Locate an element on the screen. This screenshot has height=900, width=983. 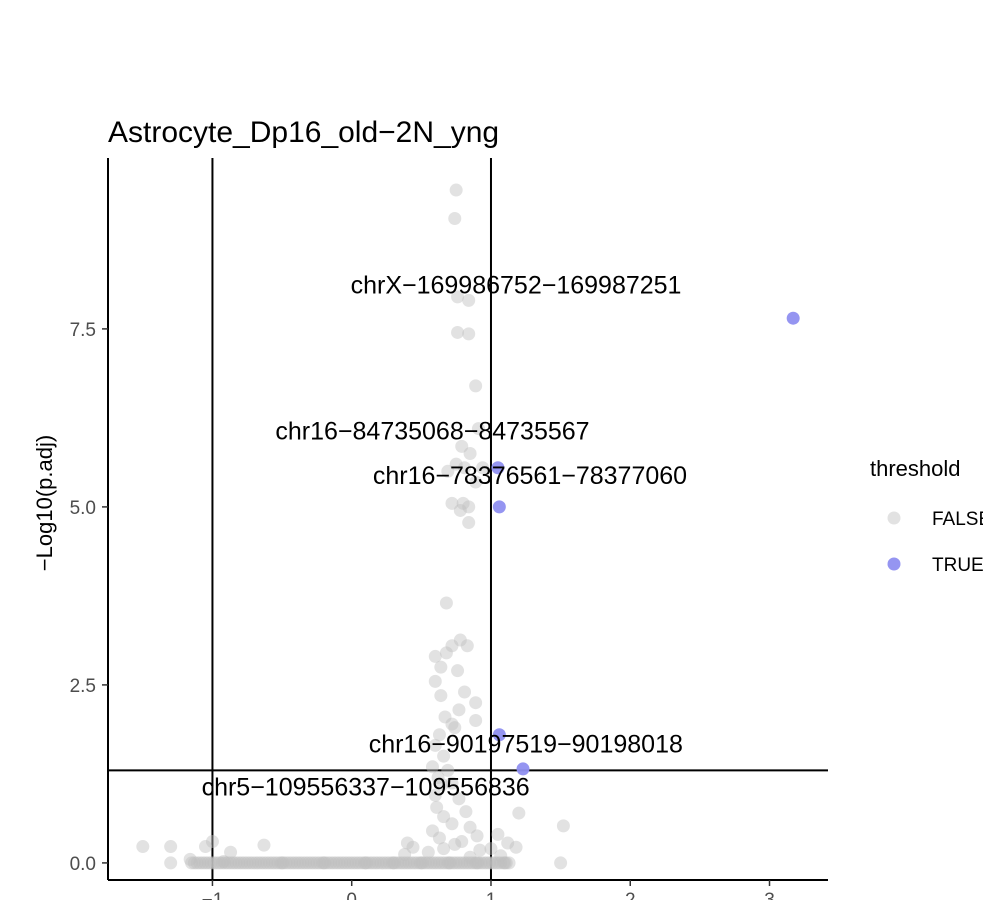
x-tick-label: 3 is located at coordinates (769, 895).